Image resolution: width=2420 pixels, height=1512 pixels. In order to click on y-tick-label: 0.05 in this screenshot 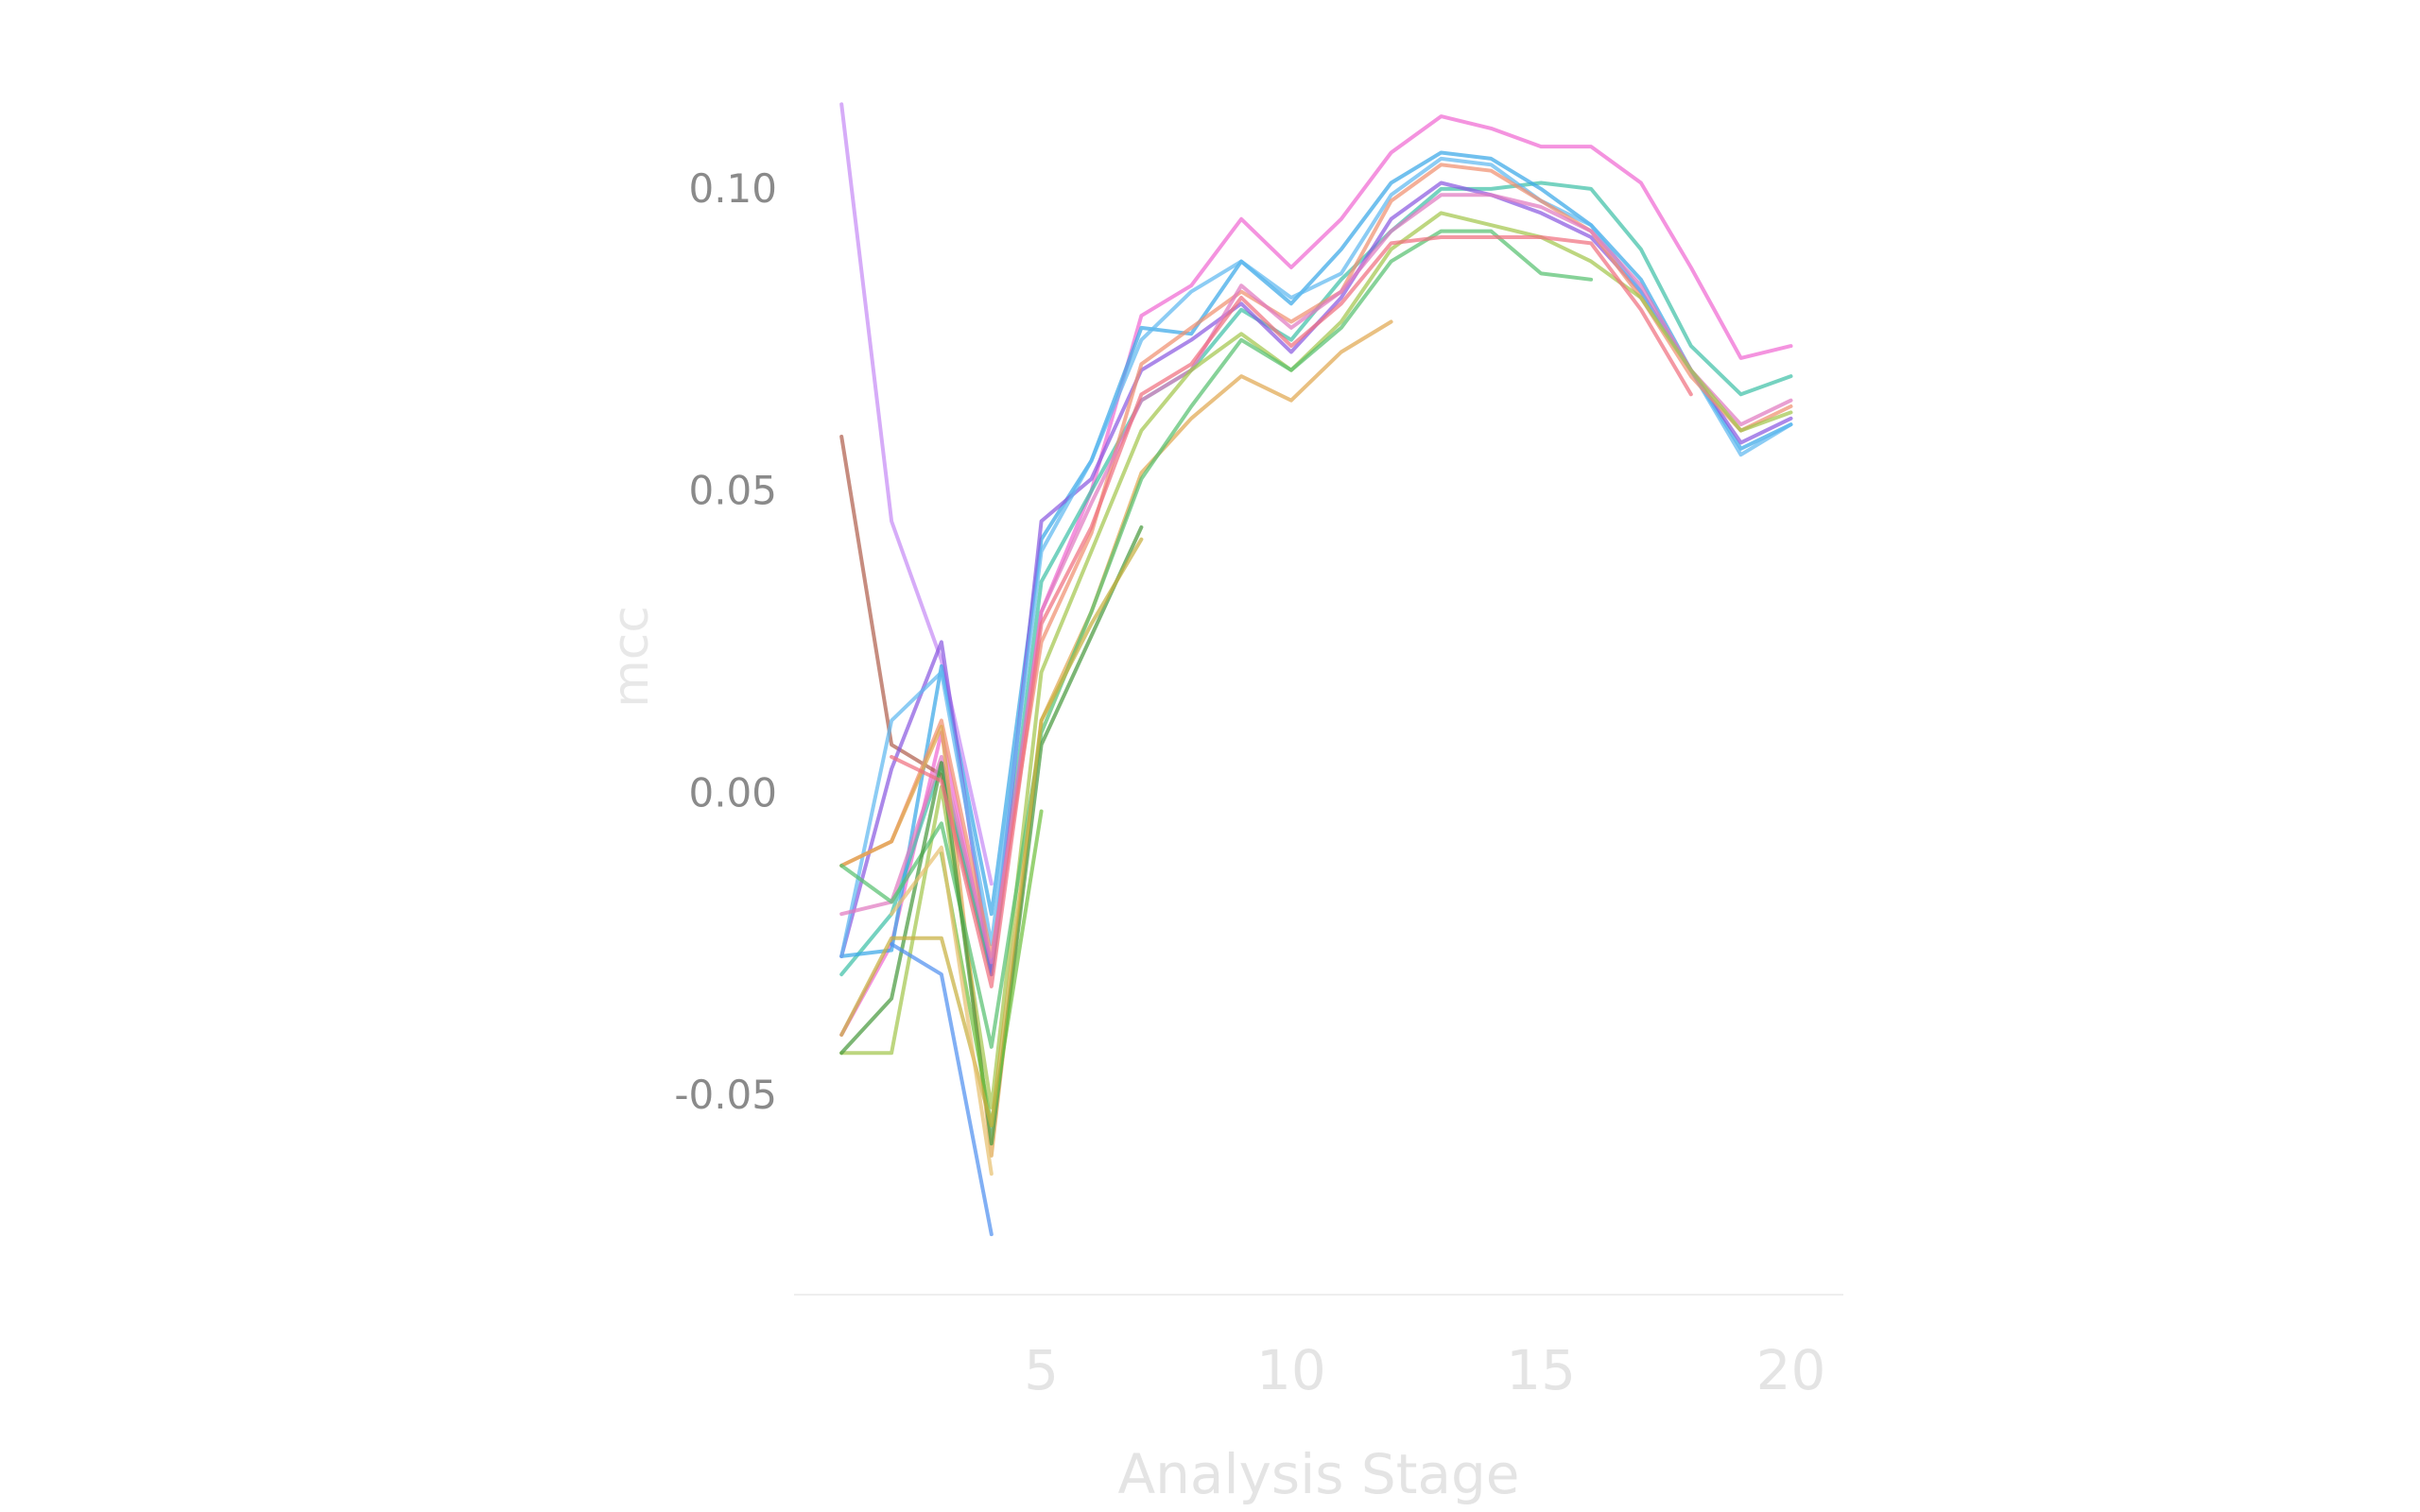, I will do `click(732, 491)`.